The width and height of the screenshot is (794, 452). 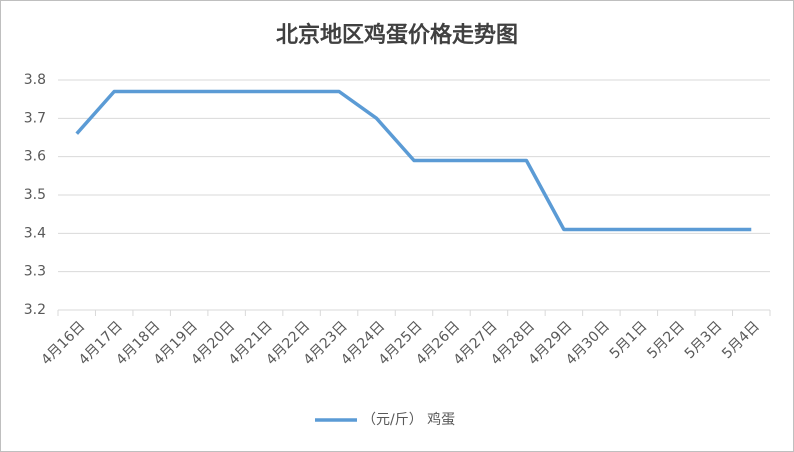 I want to click on y-tick-label: 3.3, so click(x=35, y=272).